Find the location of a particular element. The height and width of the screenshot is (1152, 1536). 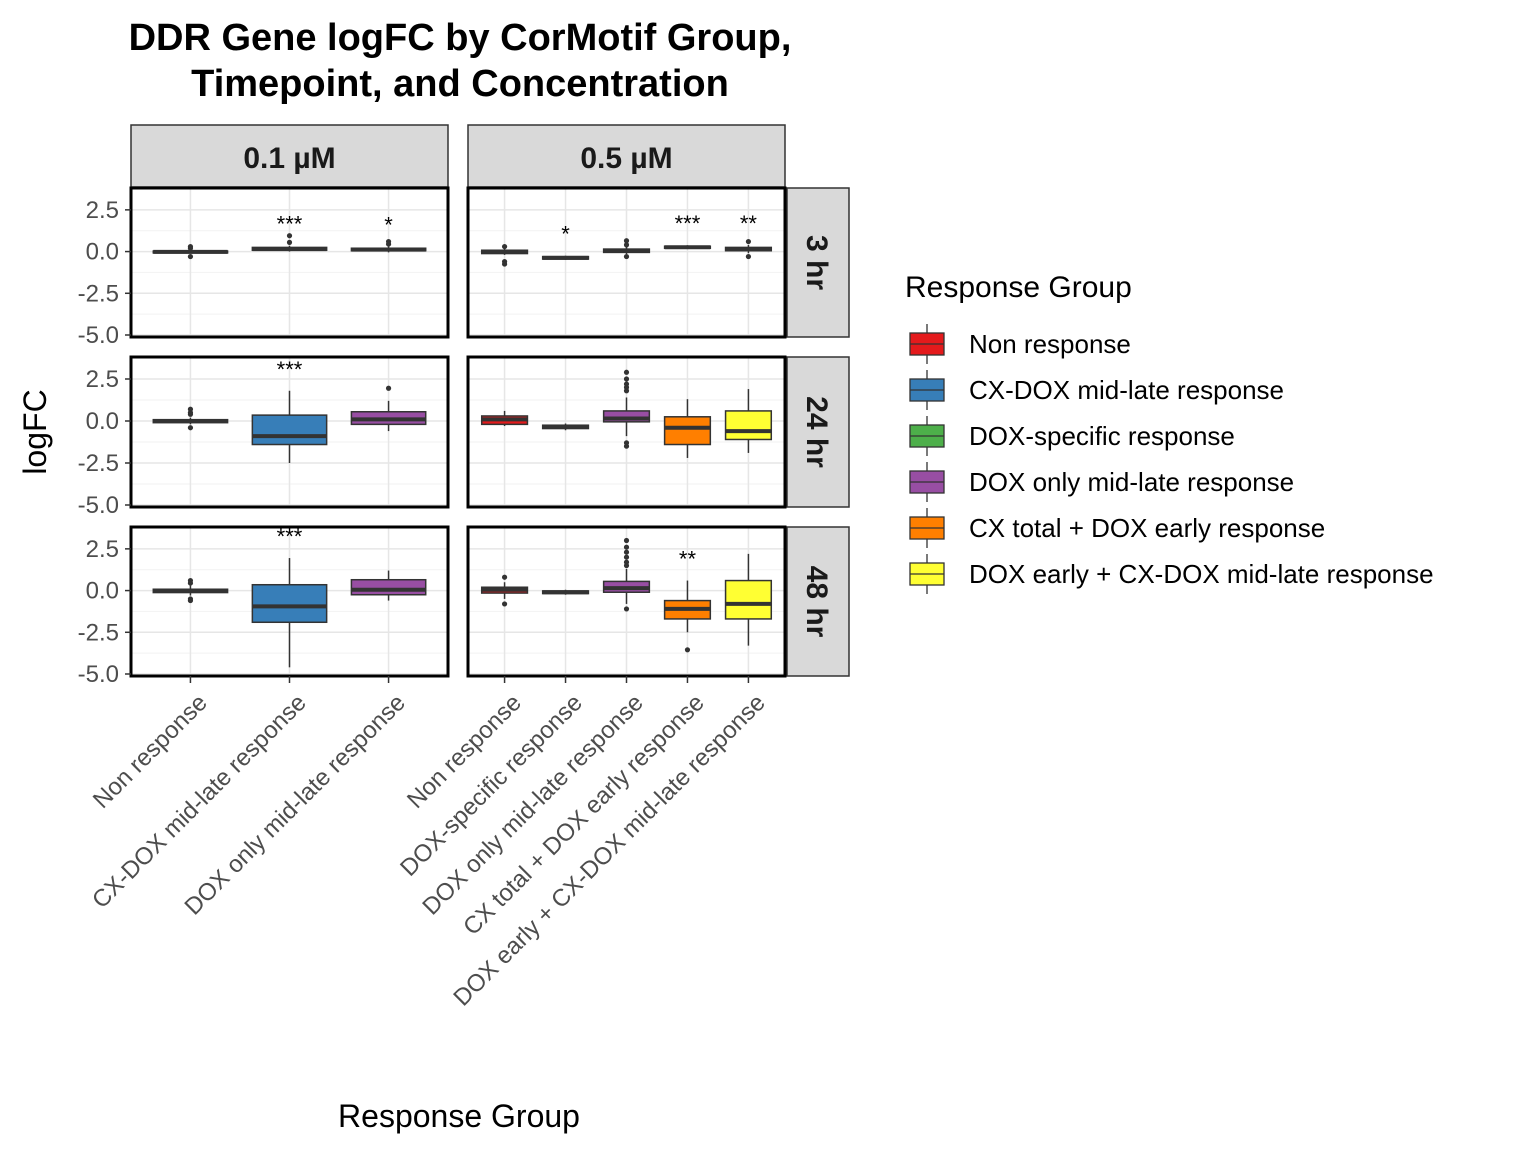

legend-label: Non response is located at coordinates (1050, 344).